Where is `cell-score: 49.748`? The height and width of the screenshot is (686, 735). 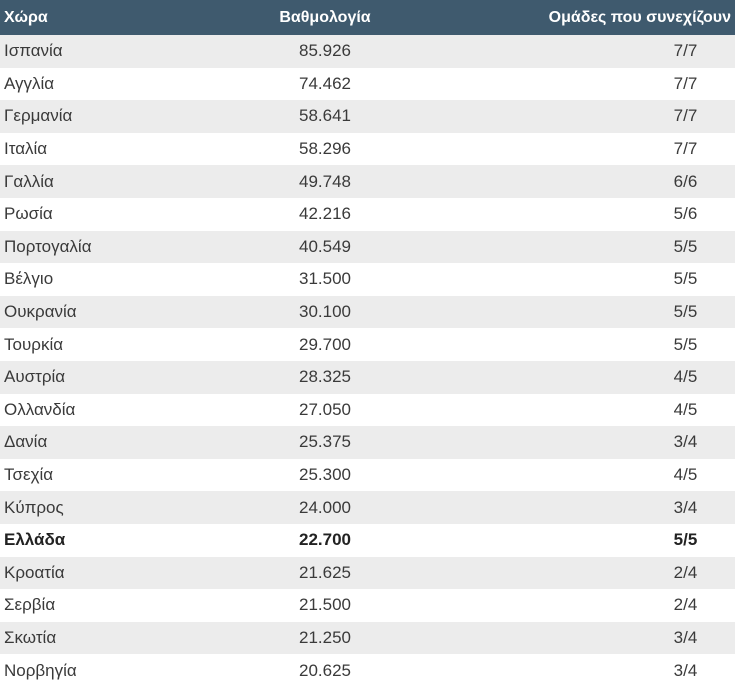
cell-score: 49.748 is located at coordinates (325, 181).